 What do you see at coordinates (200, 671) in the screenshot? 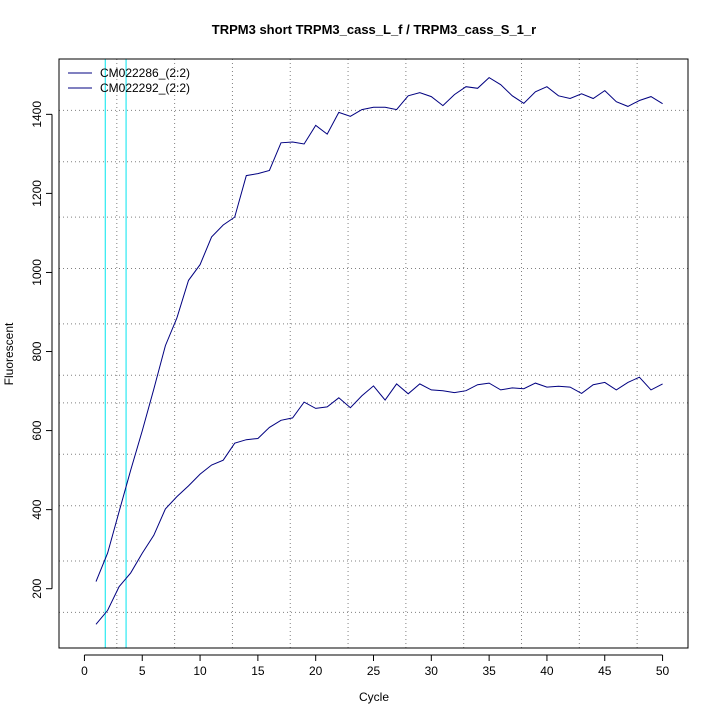
I see `x-tick-label-2: 10` at bounding box center [200, 671].